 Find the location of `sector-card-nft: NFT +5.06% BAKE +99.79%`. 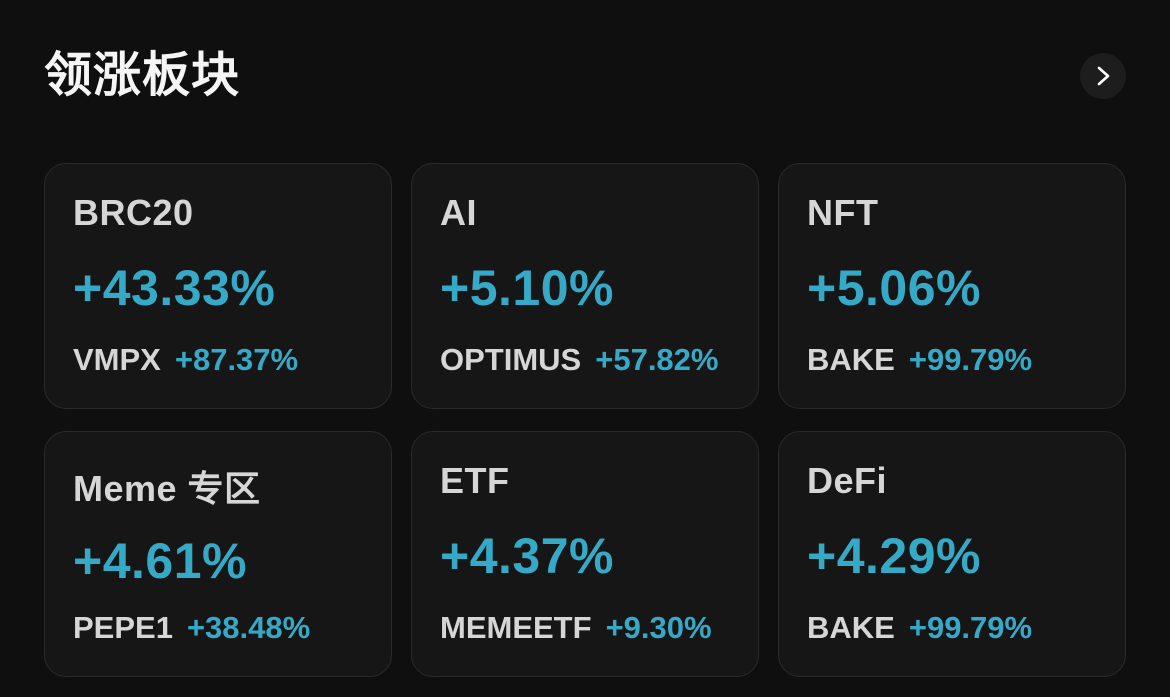

sector-card-nft: NFT +5.06% BAKE +99.79% is located at coordinates (952, 285).